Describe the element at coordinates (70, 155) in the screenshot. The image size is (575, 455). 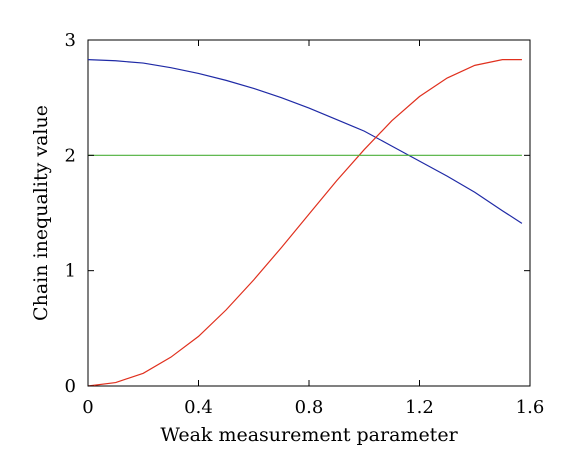
I see `y-tick-label: 2` at that location.